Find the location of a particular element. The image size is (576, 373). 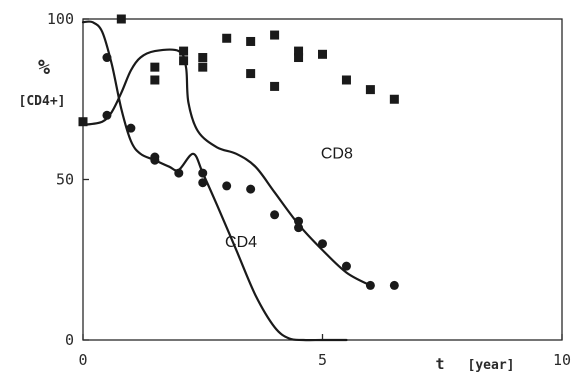

y-tick-label: 0 is located at coordinates (69, 340).